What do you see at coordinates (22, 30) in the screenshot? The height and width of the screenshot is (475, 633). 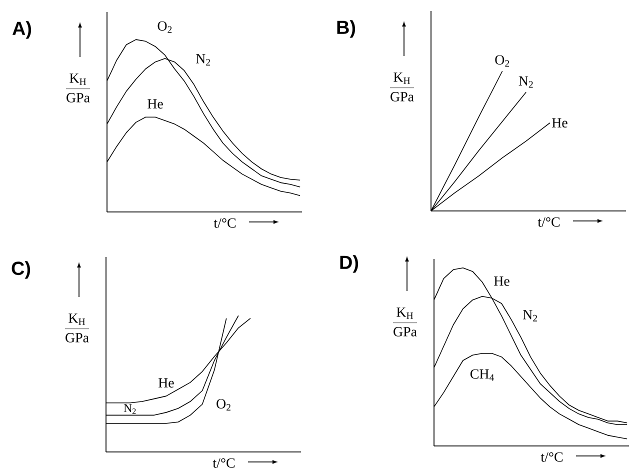 I see `chart-title: A)` at bounding box center [22, 30].